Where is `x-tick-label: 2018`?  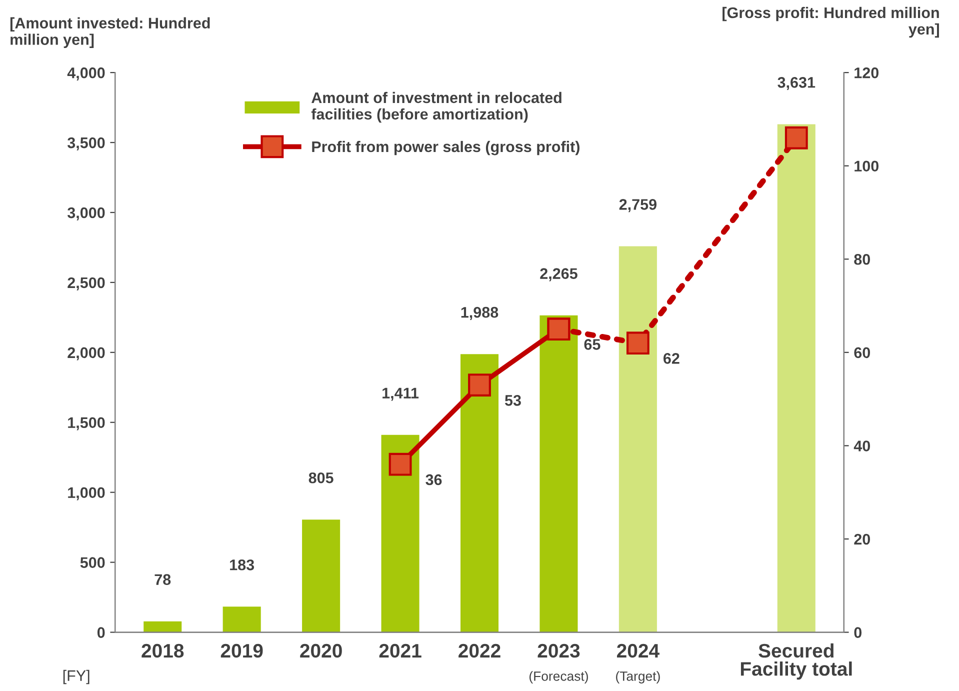 x-tick-label: 2018 is located at coordinates (163, 651).